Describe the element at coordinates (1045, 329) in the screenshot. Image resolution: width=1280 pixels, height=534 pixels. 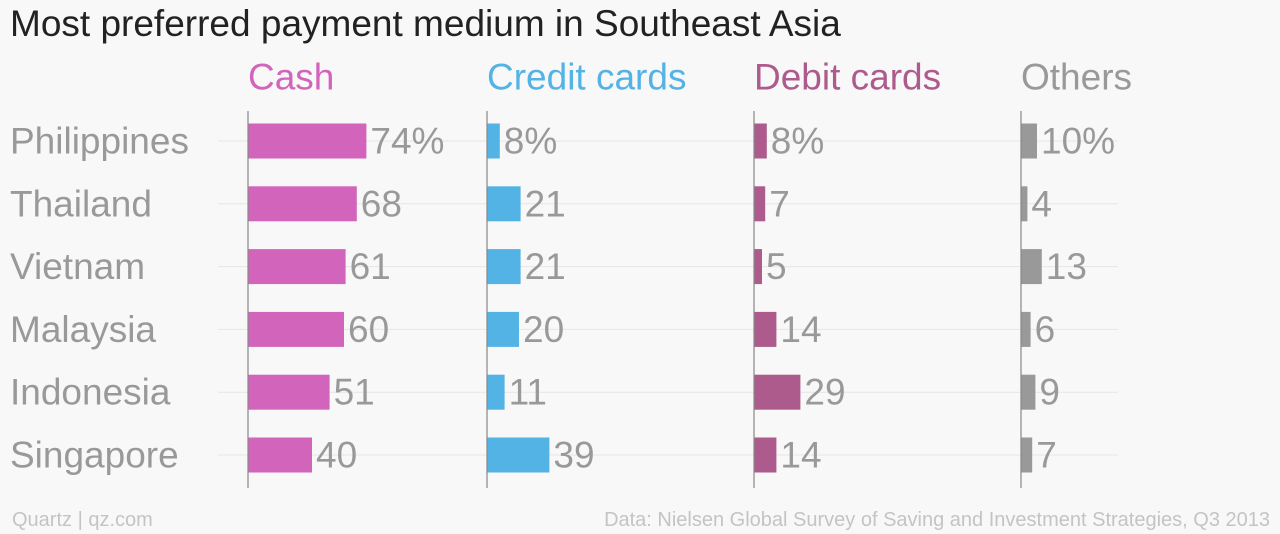
I see `value-label: 6` at that location.